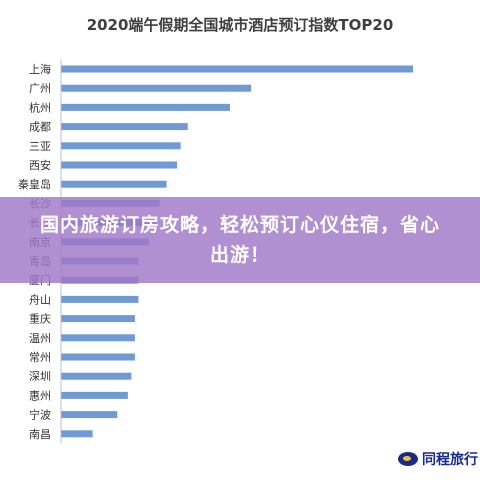 The image size is (480, 480). I want to click on category-label: 秦皇岛, so click(34, 184).